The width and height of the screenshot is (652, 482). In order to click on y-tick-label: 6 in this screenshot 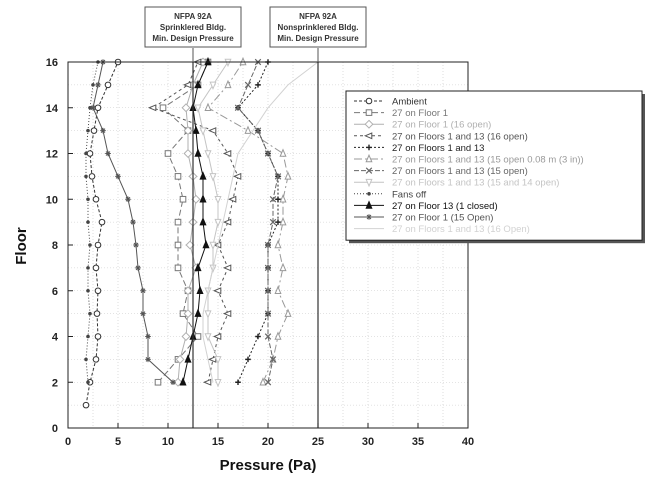, I will do `click(55, 292)`.